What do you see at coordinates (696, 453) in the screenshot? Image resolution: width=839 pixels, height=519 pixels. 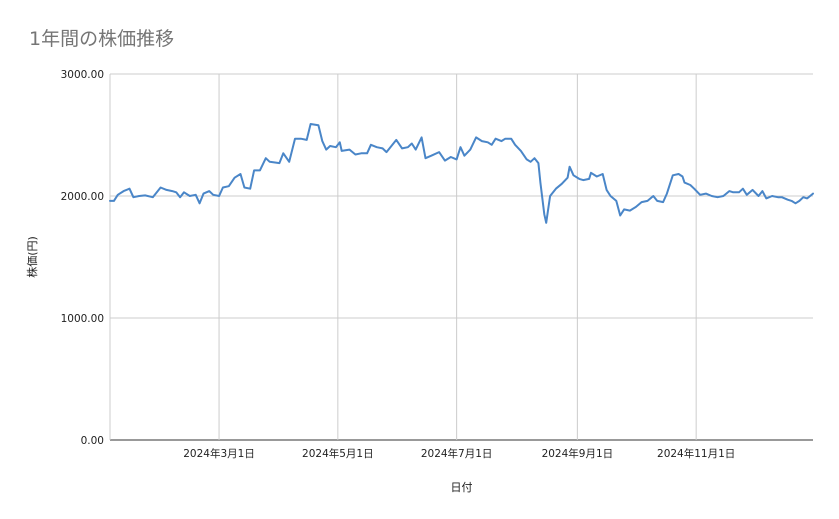 I see `x-tick-label: 2024年11月1日` at bounding box center [696, 453].